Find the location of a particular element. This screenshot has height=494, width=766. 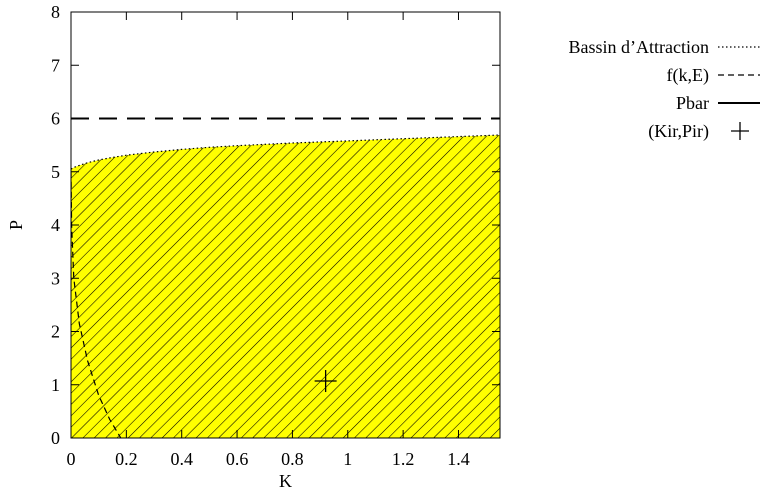

x-tick-label: 0 is located at coordinates (71, 459).